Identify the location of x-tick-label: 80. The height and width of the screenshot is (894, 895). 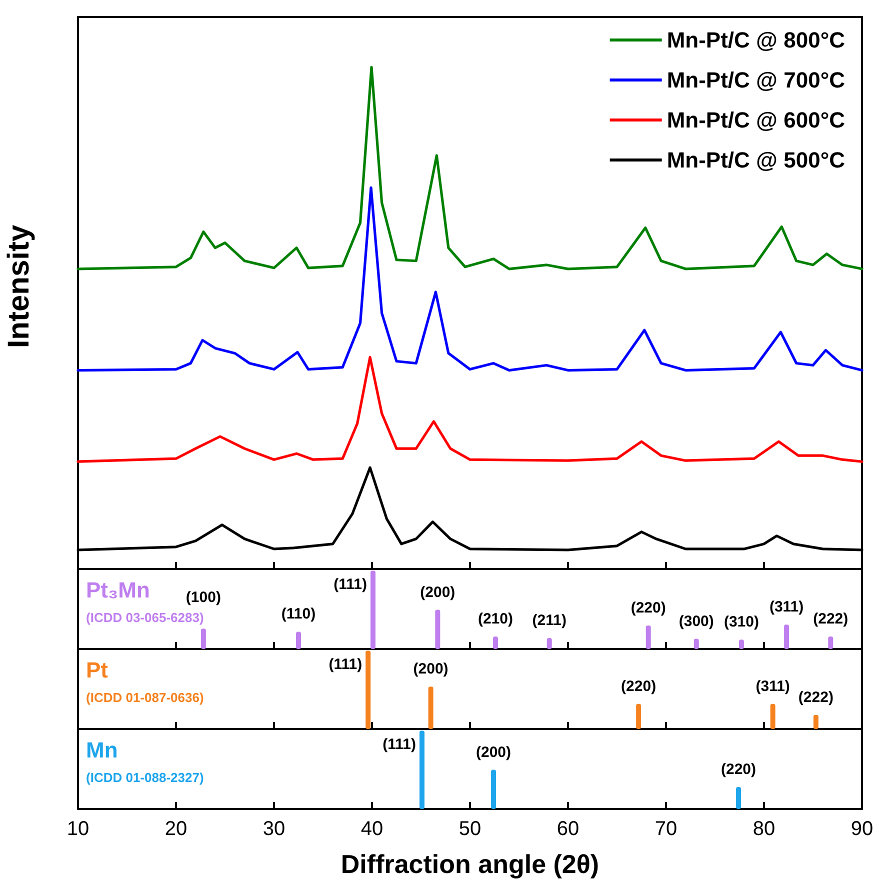
(764, 829).